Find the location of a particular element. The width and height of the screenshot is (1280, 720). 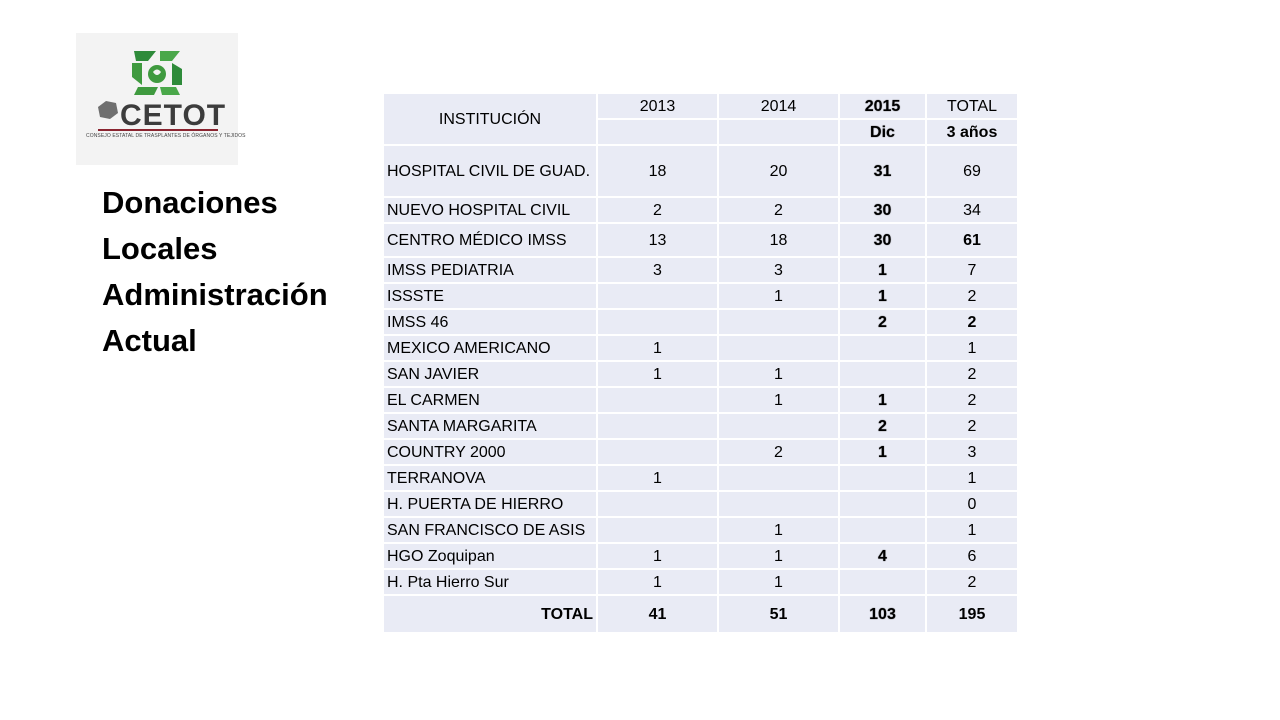

row-total: 0 is located at coordinates (972, 504).